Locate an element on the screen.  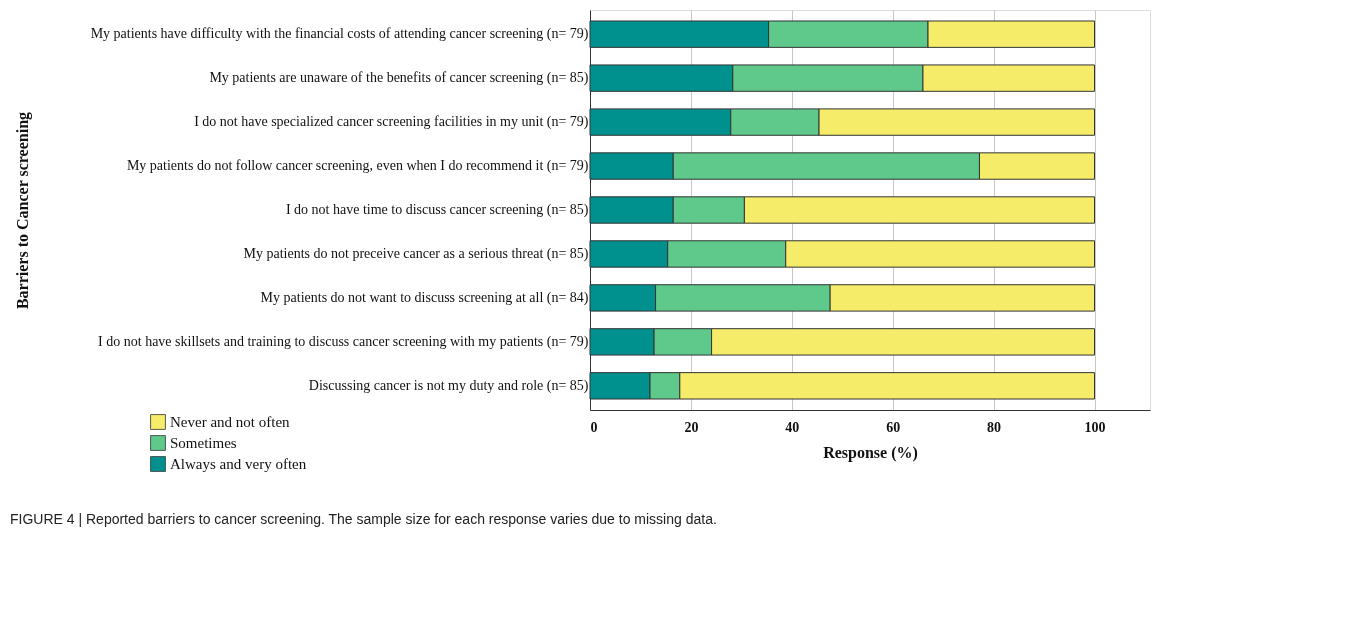
x-tick-label: 20 is located at coordinates (691, 427).